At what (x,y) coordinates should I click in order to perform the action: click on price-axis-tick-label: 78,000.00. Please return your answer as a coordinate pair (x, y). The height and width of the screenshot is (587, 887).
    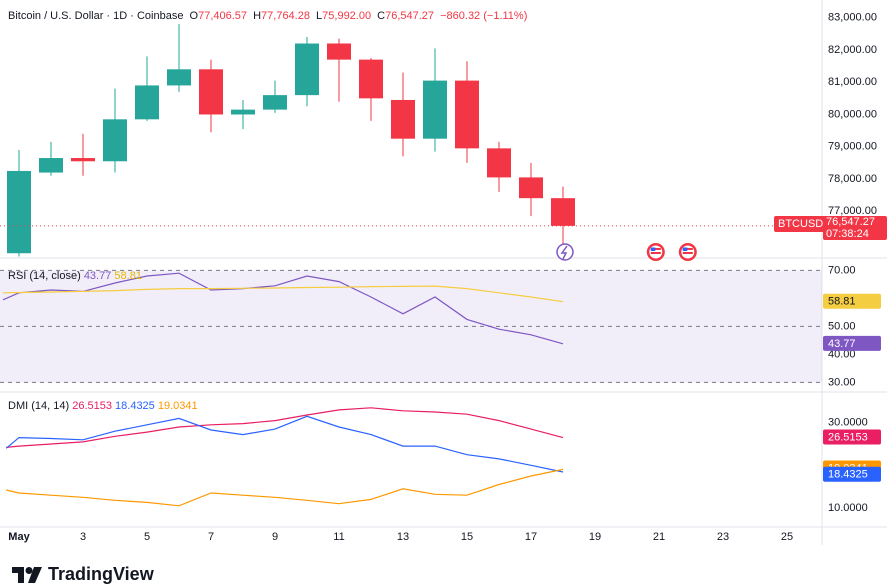
    Looking at the image, I should click on (852, 179).